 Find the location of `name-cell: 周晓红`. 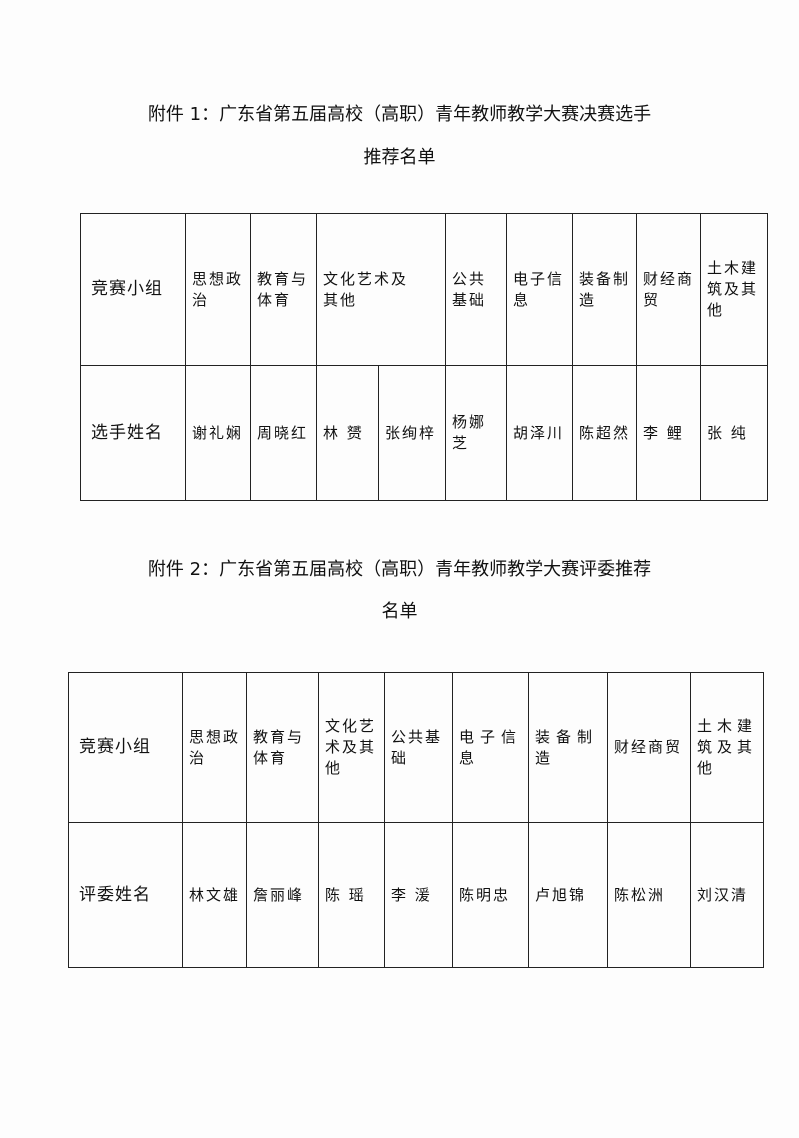

name-cell: 周晓红 is located at coordinates (283, 433).